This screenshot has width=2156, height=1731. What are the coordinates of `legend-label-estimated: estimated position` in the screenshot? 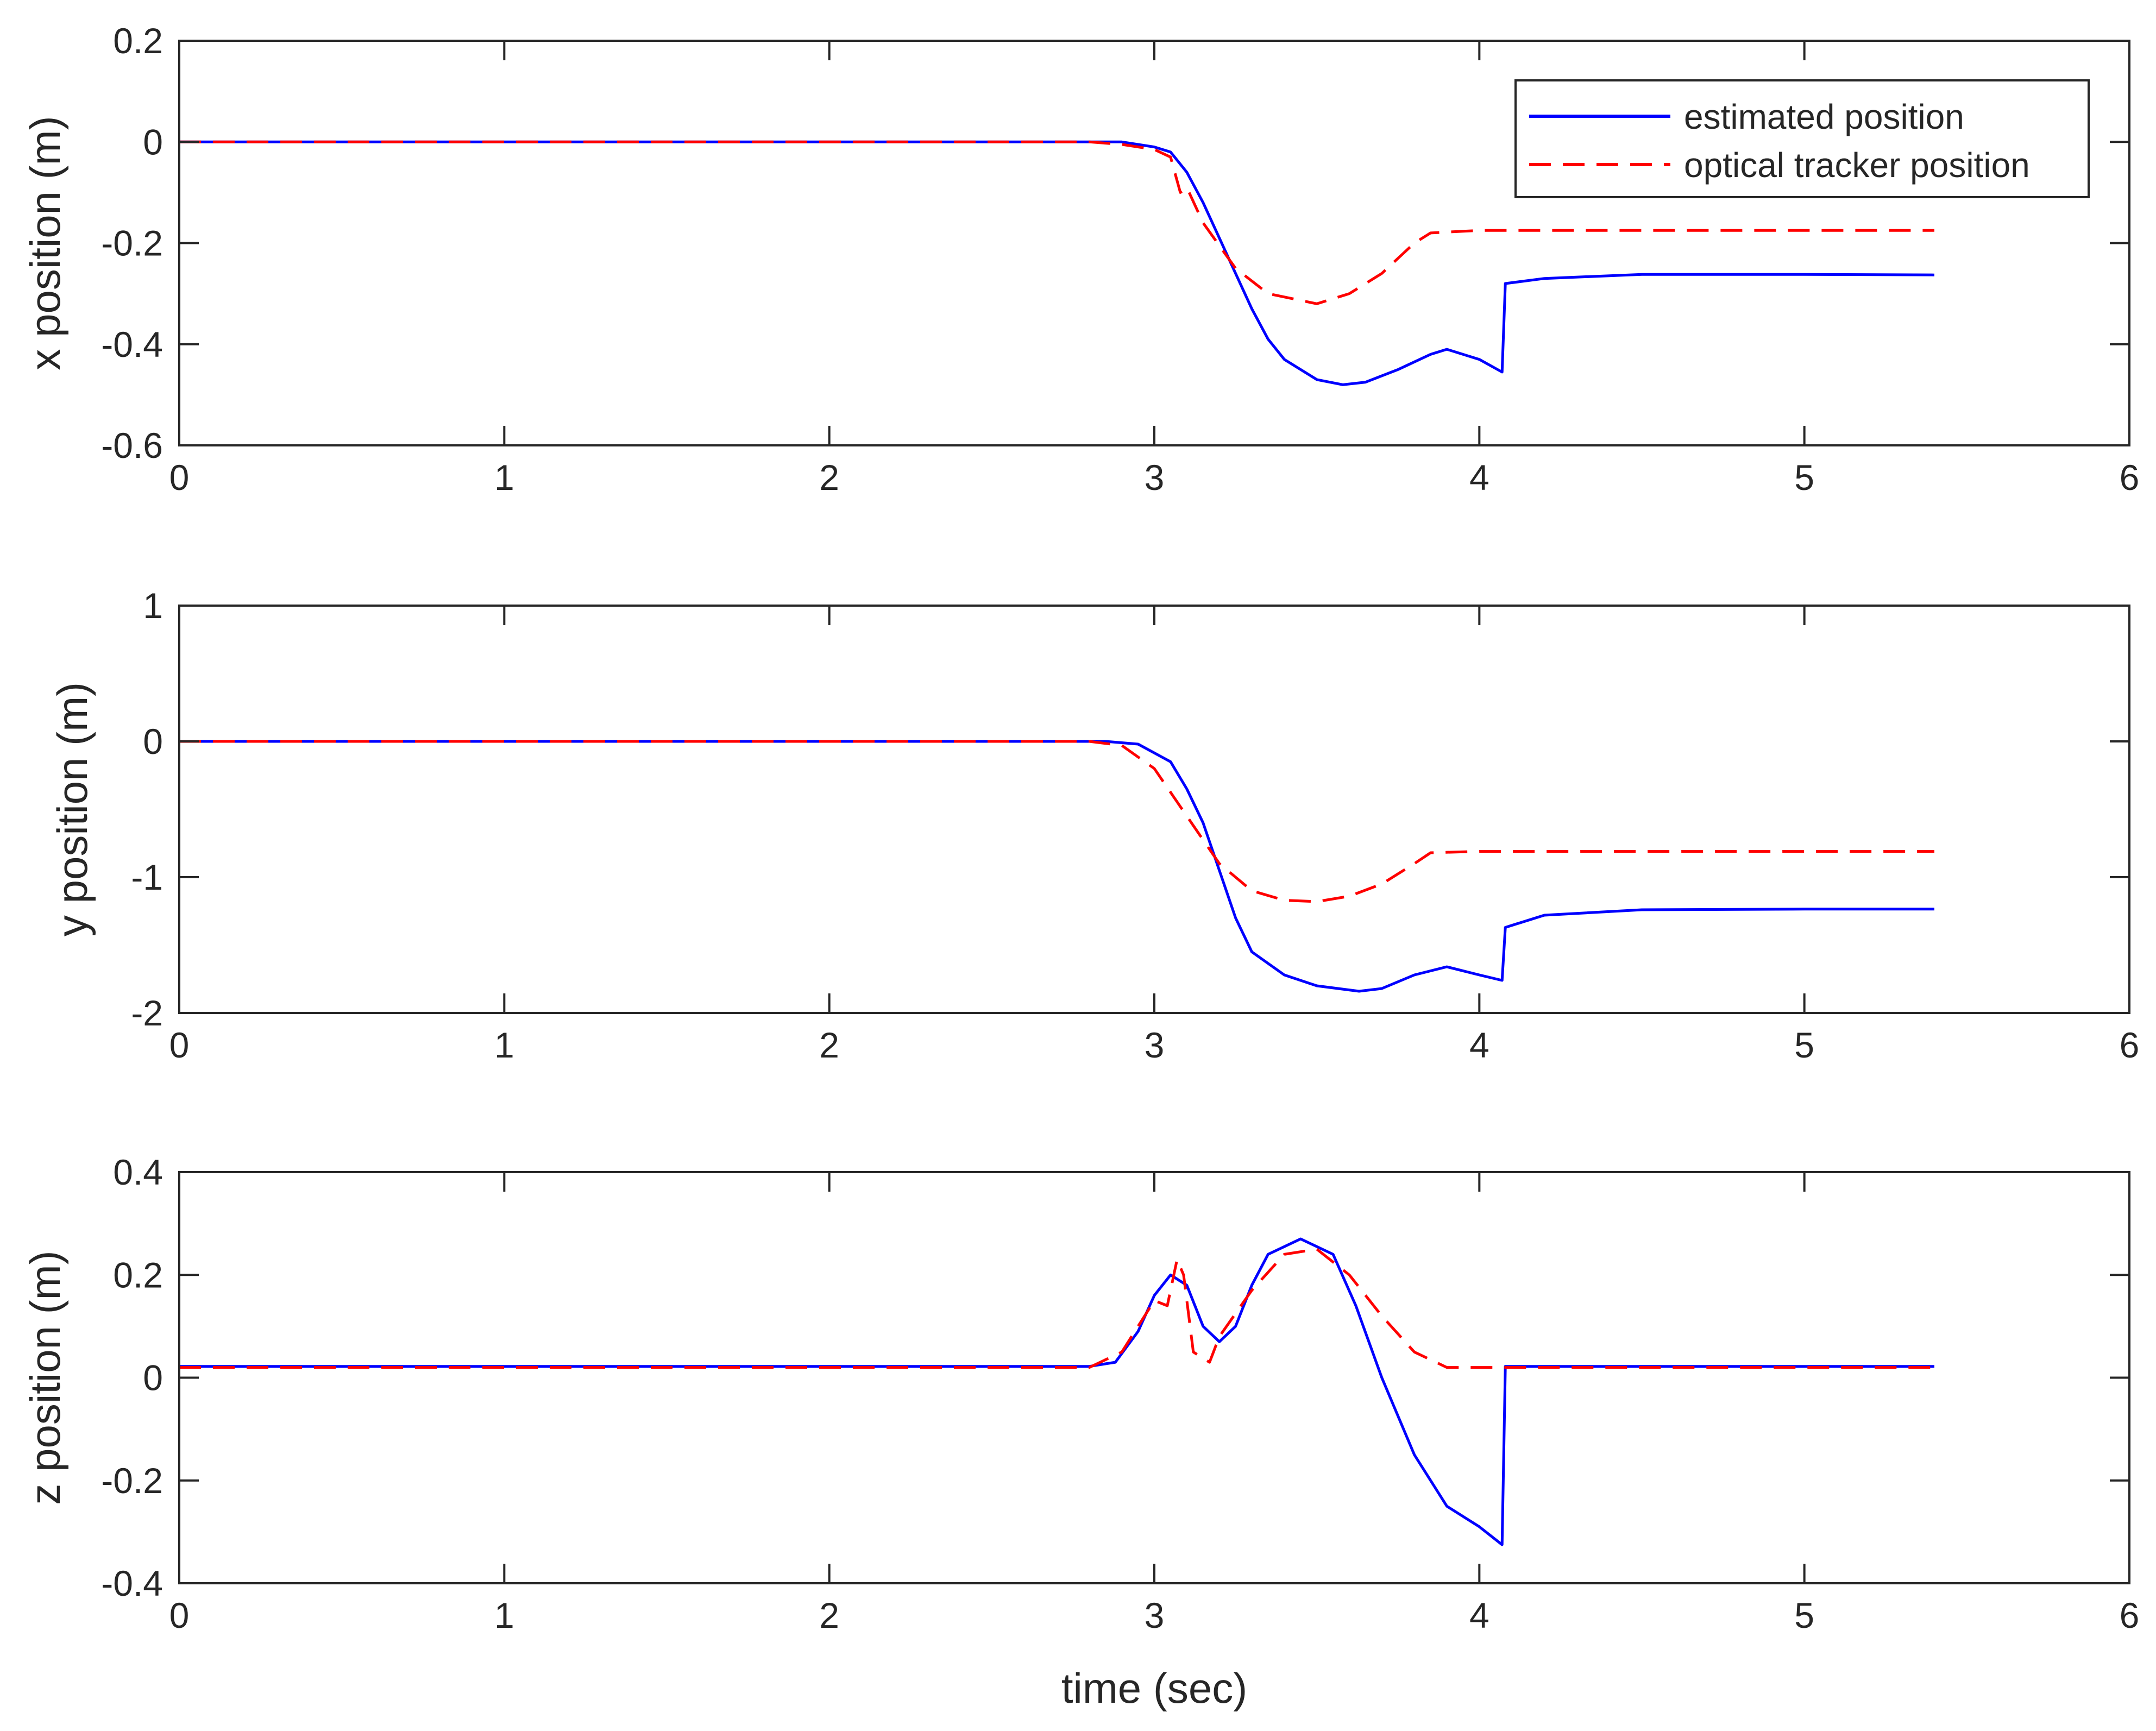 It's located at (1824, 116).